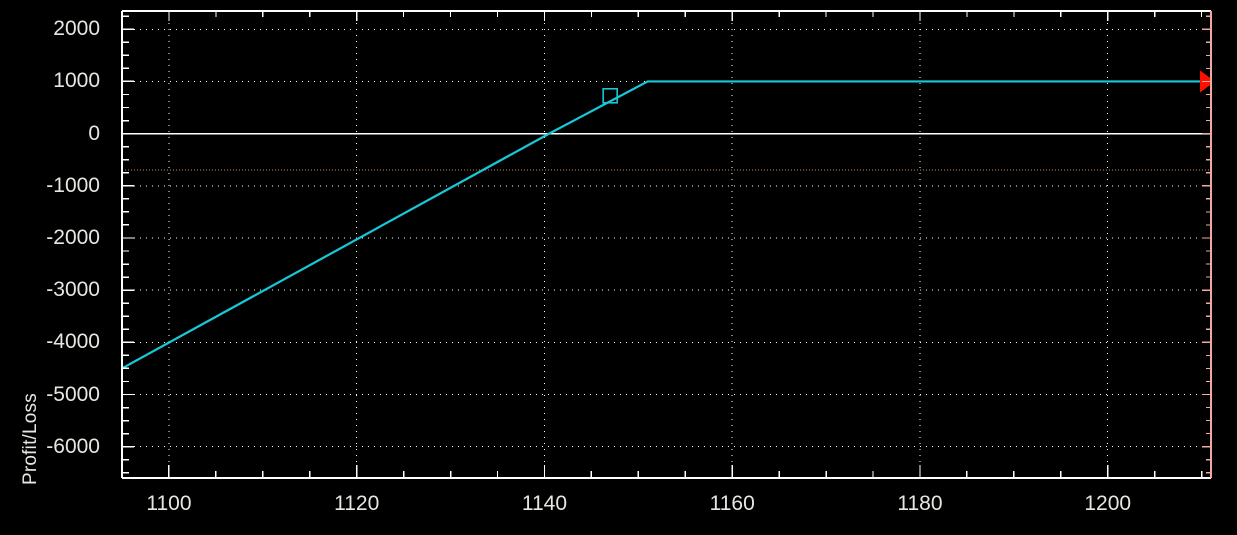 This screenshot has height=535, width=1237. Describe the element at coordinates (76, 81) in the screenshot. I see `y-tick-label: 1000` at that location.